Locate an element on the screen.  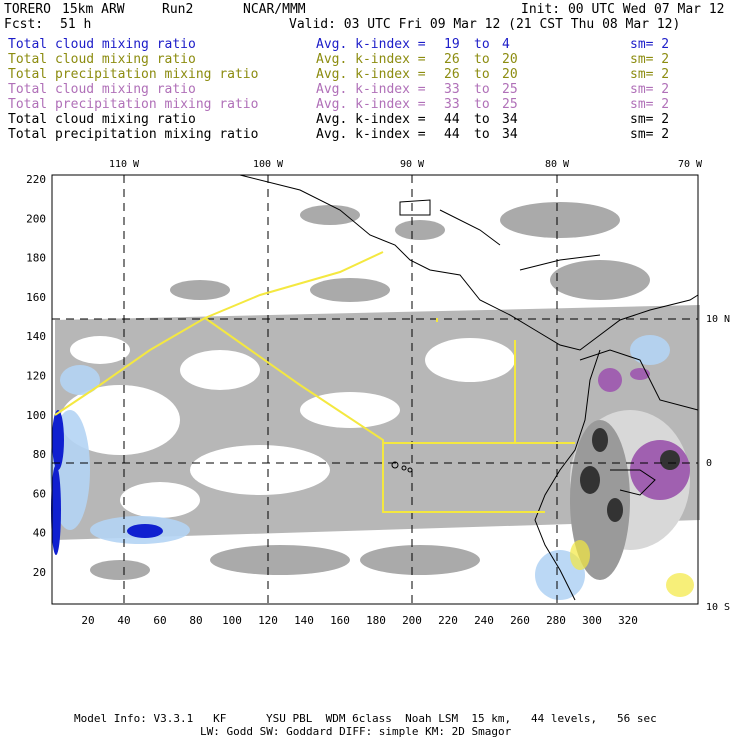
fcst-label: Fcst: is located at coordinates (24, 24).